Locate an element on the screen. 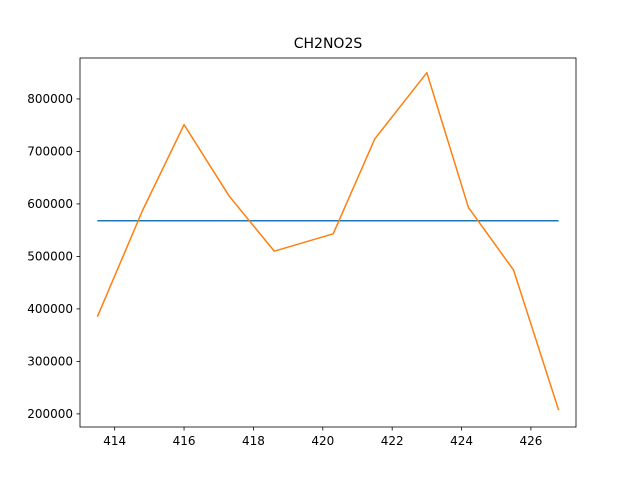 The width and height of the screenshot is (640, 484). y-tick-label: 500000 is located at coordinates (50, 256).